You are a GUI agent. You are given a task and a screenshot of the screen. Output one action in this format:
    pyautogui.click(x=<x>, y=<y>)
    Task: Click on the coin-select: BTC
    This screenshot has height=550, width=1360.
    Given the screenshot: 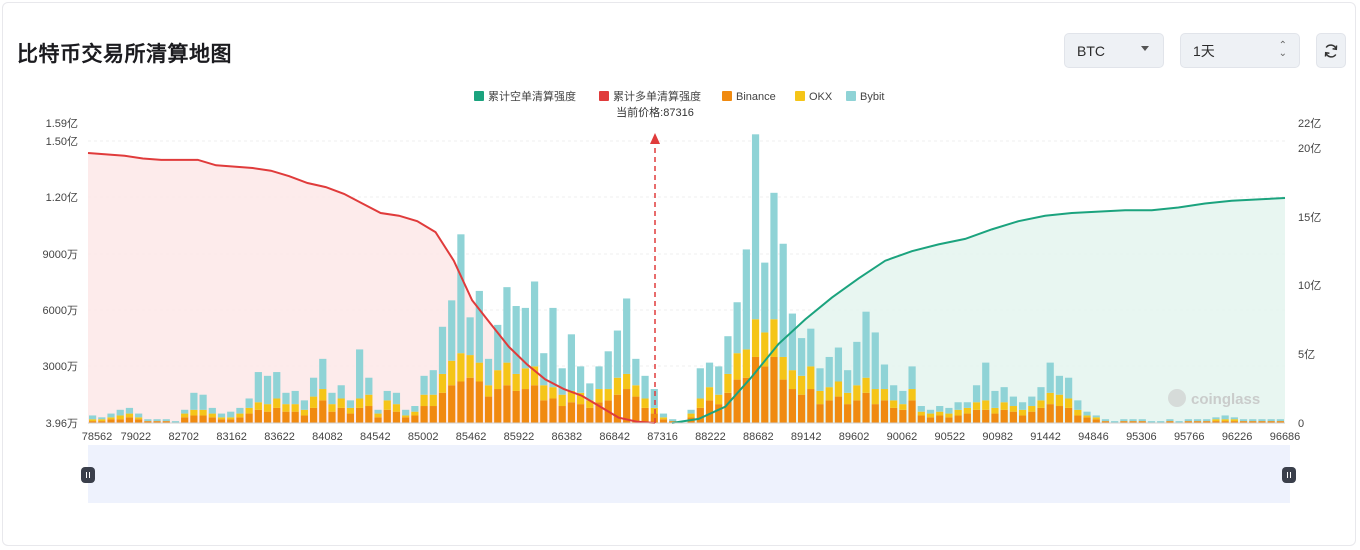 What is the action you would take?
    pyautogui.click(x=1114, y=50)
    